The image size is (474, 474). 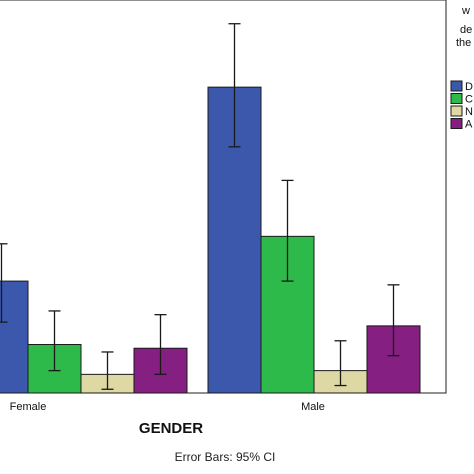 I want to click on error-bars-footnote: Error Bars: 95% CI, so click(x=225, y=457).